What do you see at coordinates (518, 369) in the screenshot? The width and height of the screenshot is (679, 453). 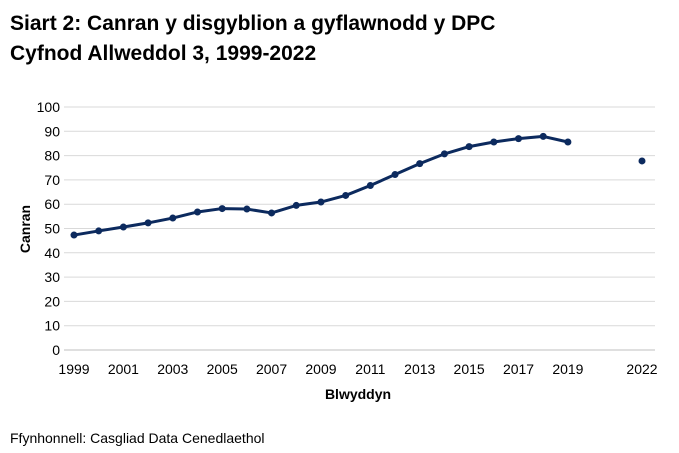 I see `x-tick-label: 2017` at bounding box center [518, 369].